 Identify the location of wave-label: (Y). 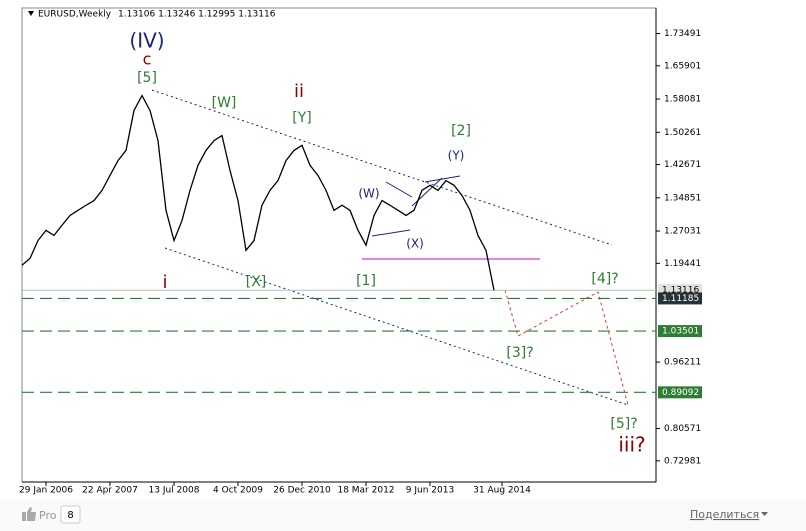
(456, 156).